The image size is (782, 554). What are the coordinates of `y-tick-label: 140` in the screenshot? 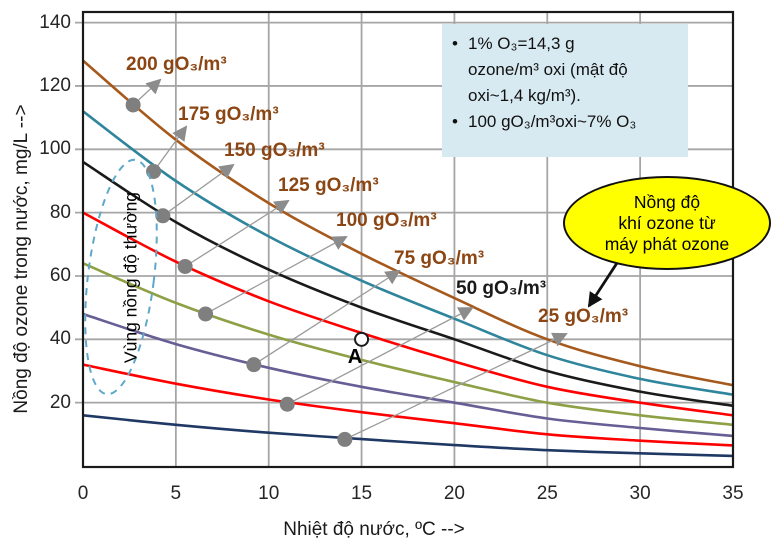 It's located at (55, 22).